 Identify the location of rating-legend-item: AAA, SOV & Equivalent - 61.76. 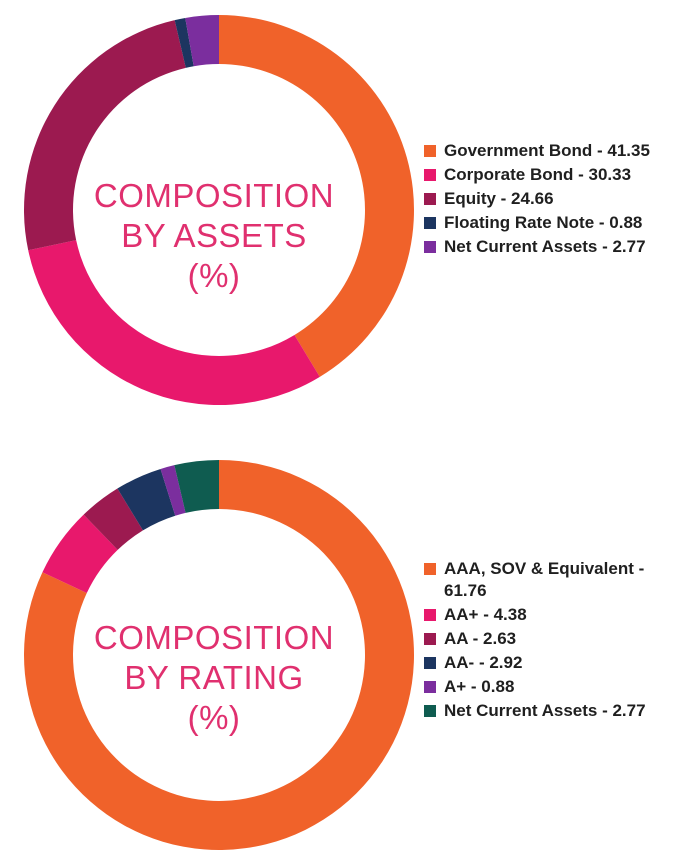
(554, 580).